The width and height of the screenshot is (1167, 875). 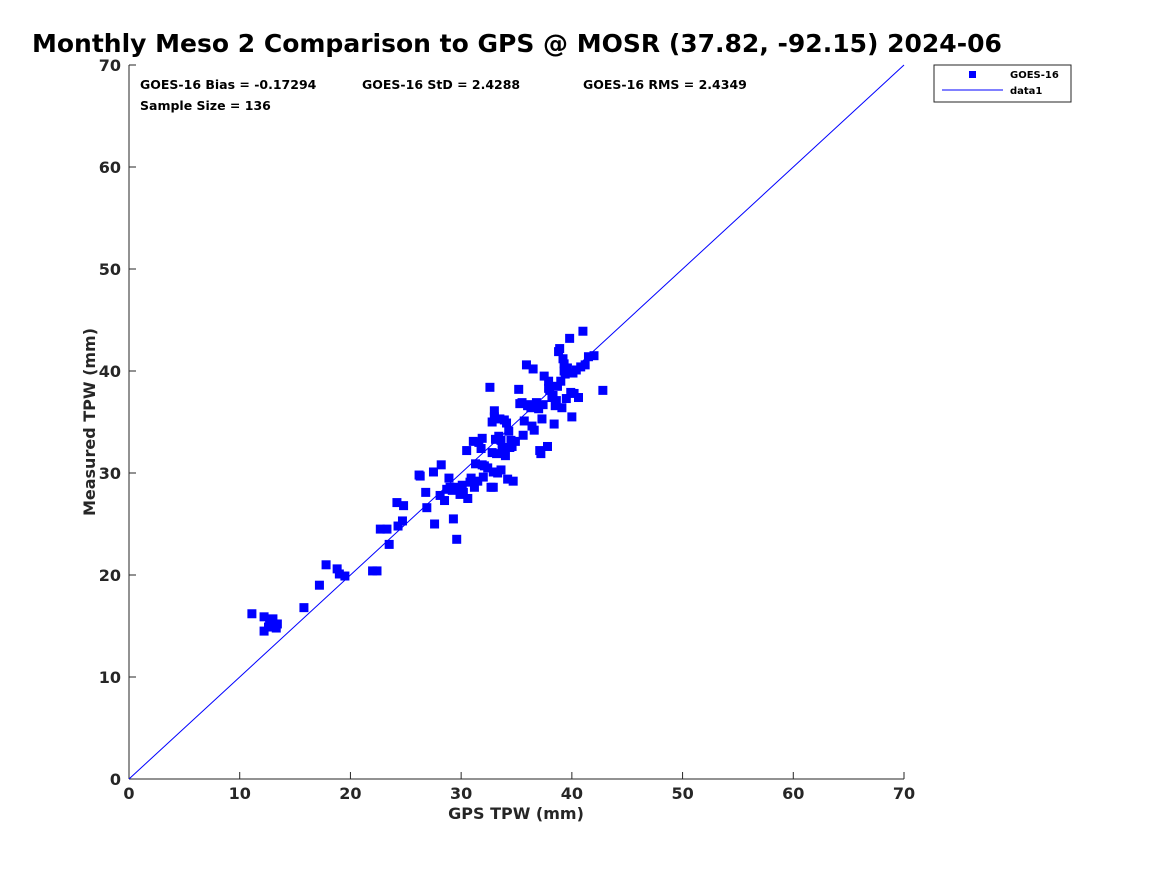 I want to click on y-tick-label: 30, so click(x=110, y=473).